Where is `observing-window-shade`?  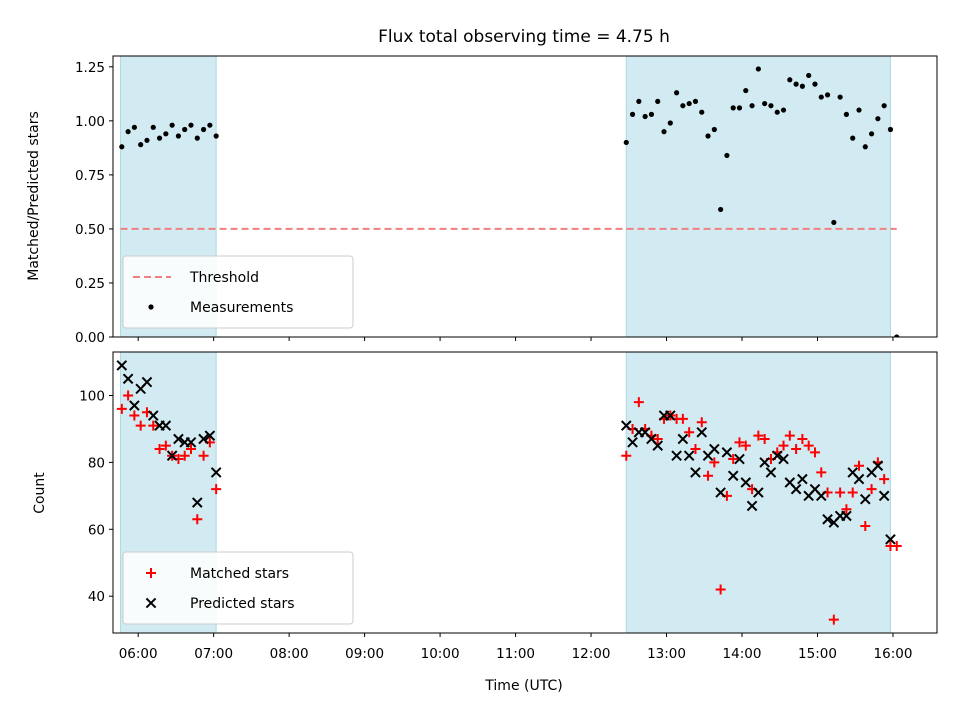
observing-window-shade is located at coordinates (758, 196).